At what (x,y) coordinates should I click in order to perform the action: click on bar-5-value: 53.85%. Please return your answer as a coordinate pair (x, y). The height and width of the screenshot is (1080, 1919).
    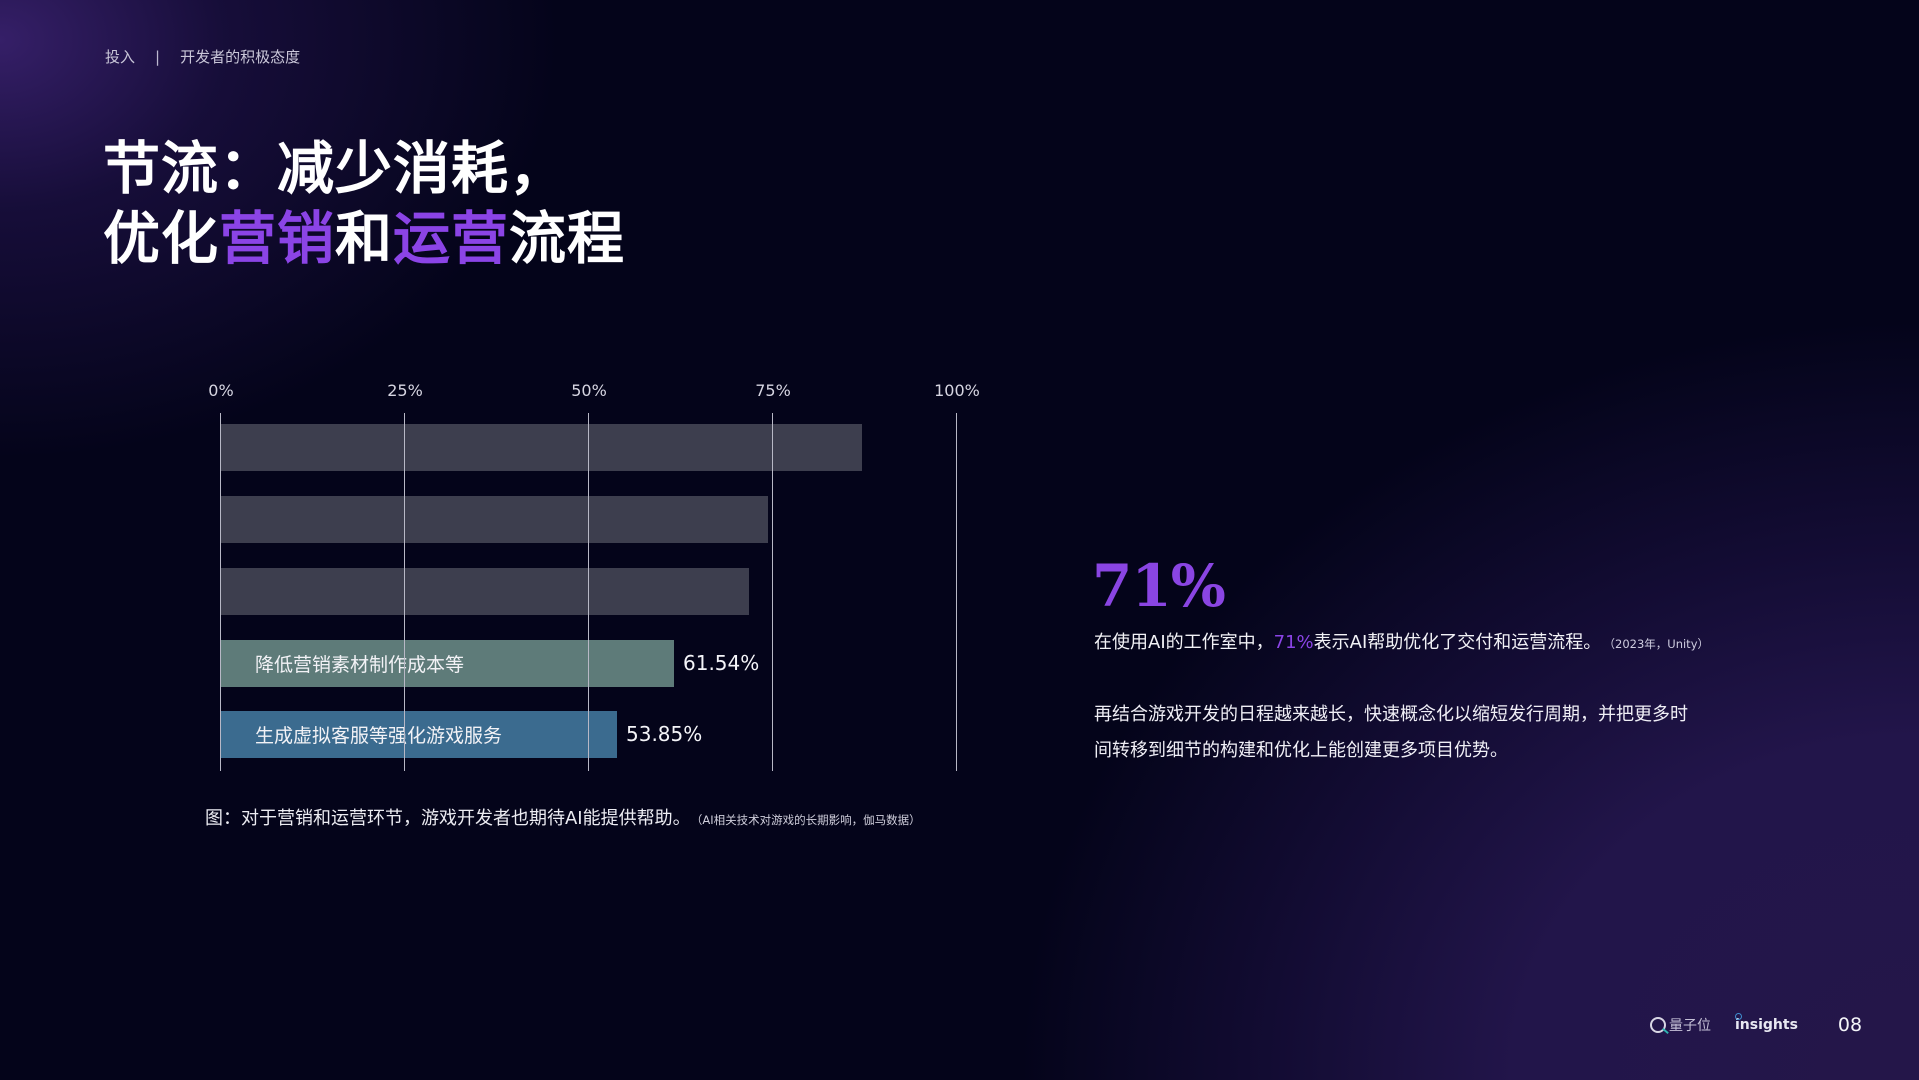
    Looking at the image, I should click on (664, 734).